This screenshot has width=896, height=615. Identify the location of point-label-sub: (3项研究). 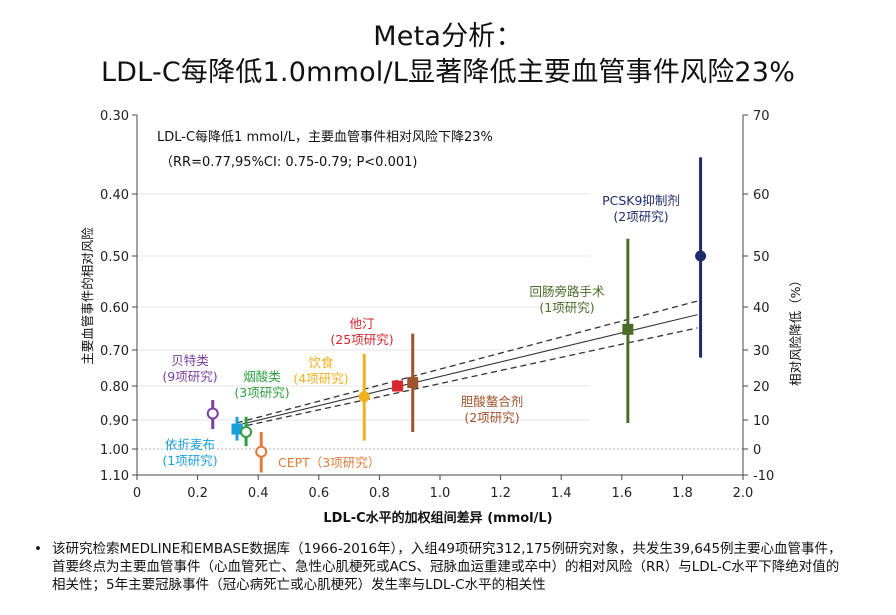
(261, 392).